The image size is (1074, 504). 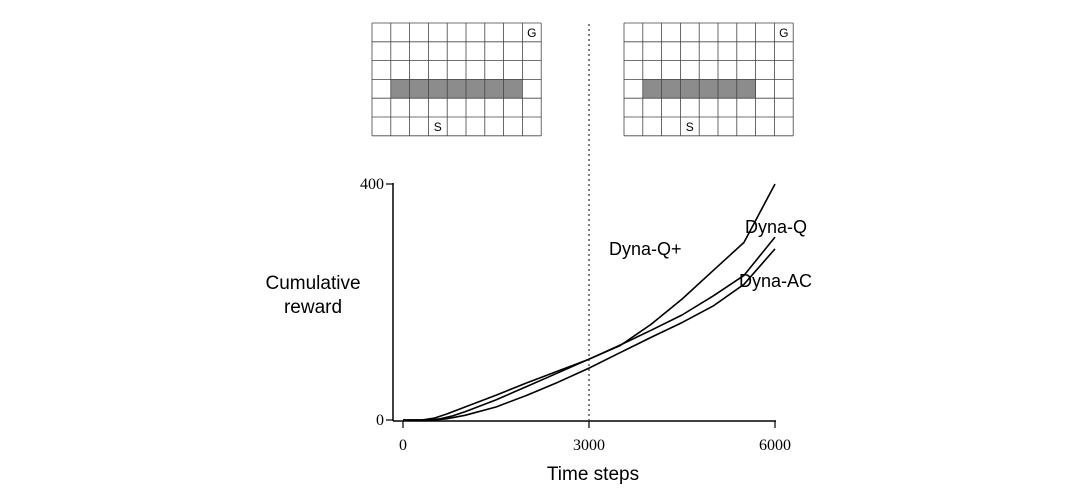 I want to click on maze-after: SG, so click(x=708, y=79).